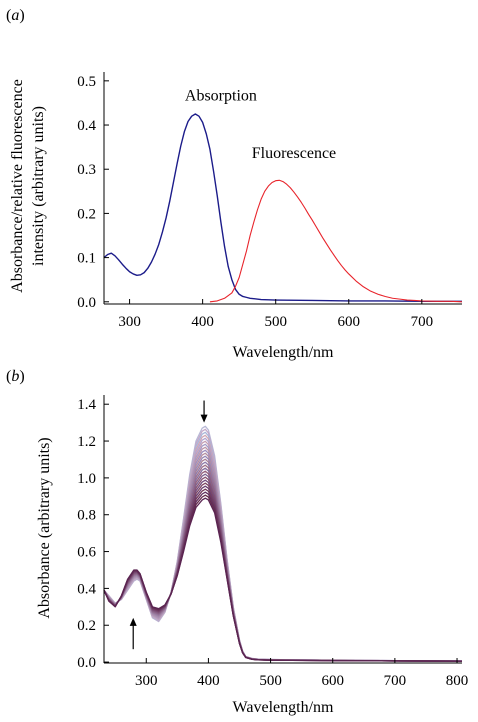  Describe the element at coordinates (15, 15) in the screenshot. I see `panel-a-label: (a)` at that location.